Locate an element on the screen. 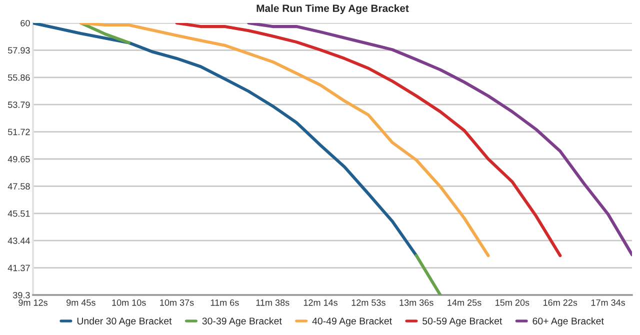 This screenshot has height=335, width=640. x-tick-label: 13m 36s is located at coordinates (417, 302).